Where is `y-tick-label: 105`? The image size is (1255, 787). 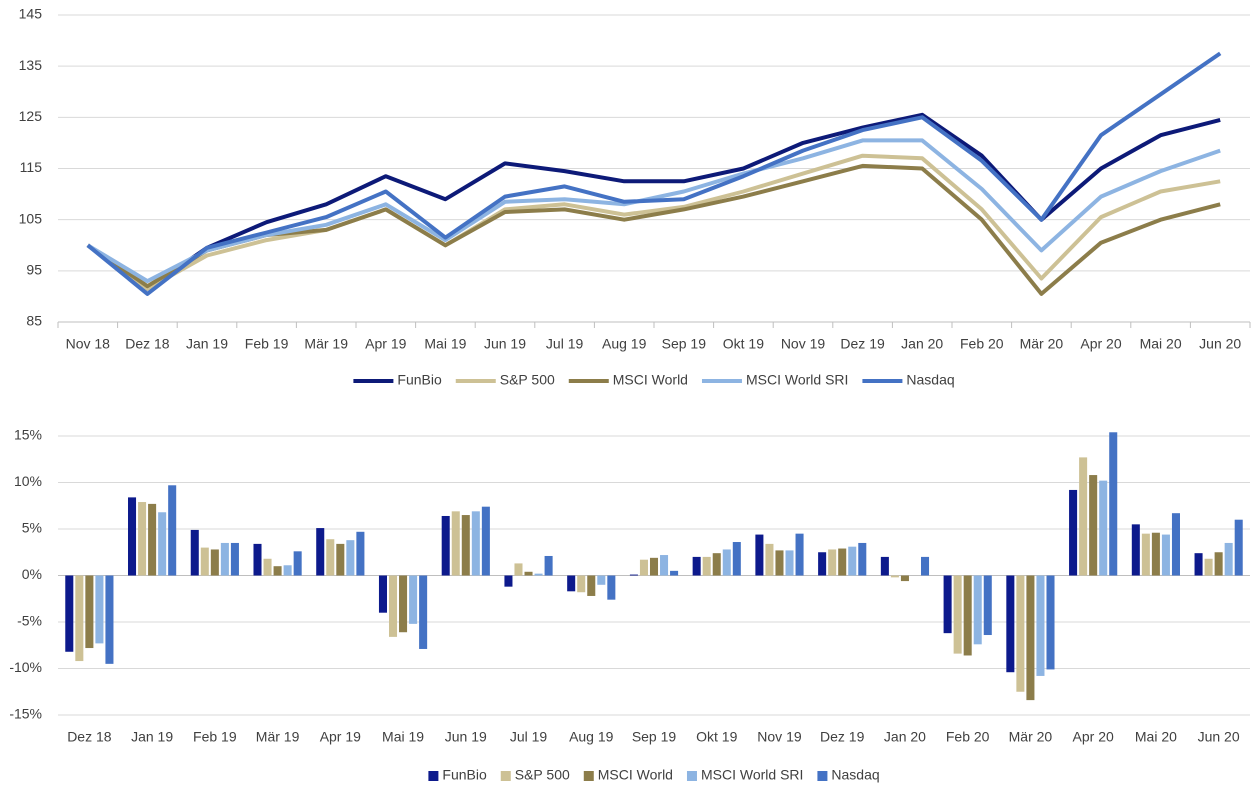
y-tick-label: 105 is located at coordinates (31, 218).